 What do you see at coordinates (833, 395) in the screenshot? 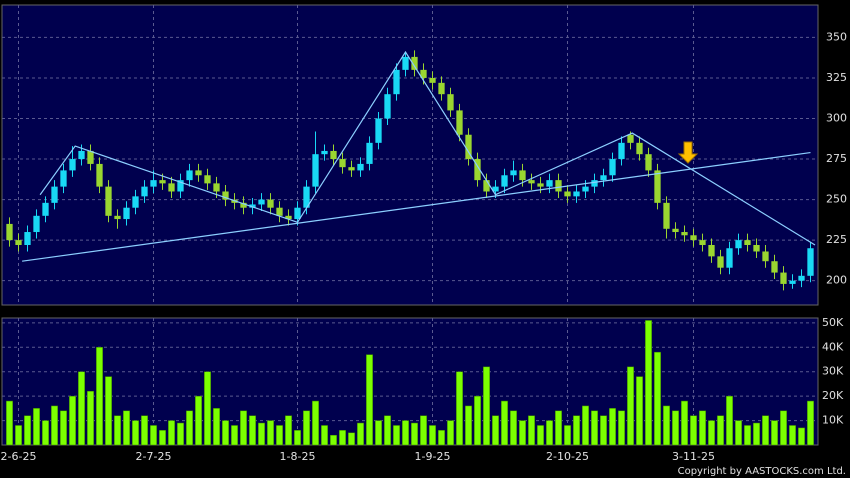
I see `volume-tick-label: 20K` at bounding box center [833, 395].